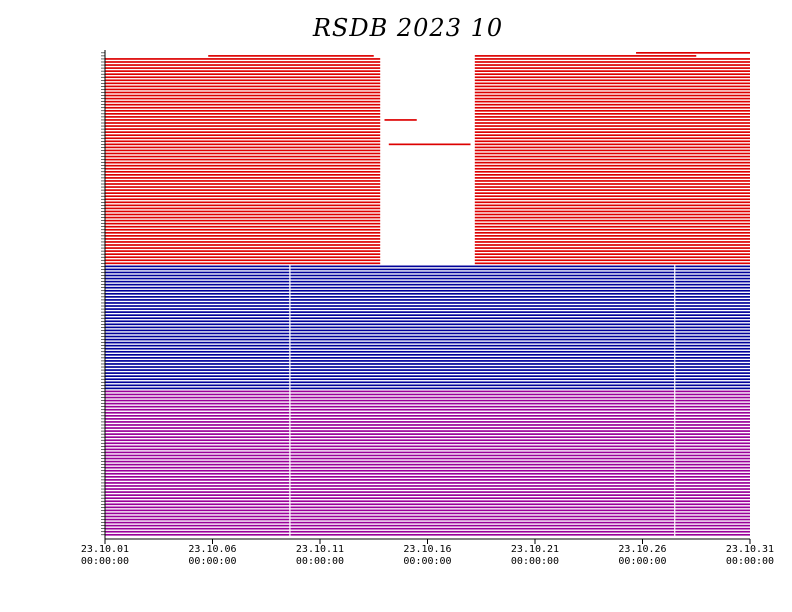 This screenshot has width=792, height=612. Describe the element at coordinates (105, 549) in the screenshot. I see `x-tick-label-date: 23.10.01` at that location.